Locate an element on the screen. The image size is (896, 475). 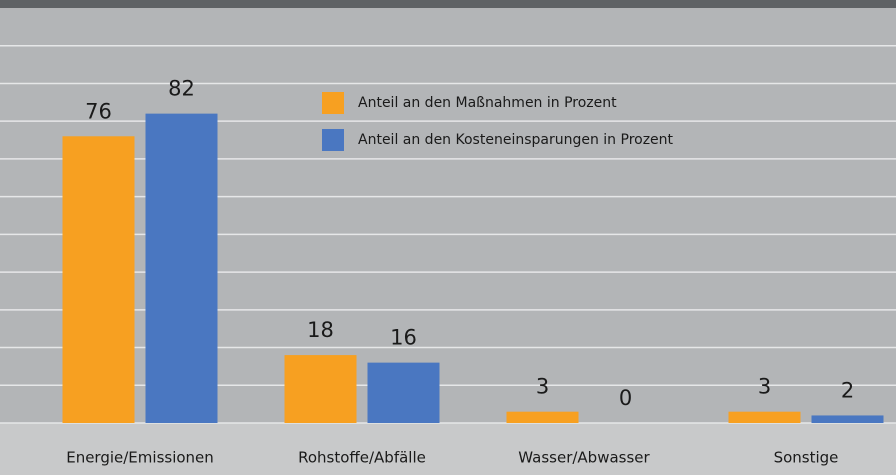
value-label: 18 is located at coordinates (320, 330).